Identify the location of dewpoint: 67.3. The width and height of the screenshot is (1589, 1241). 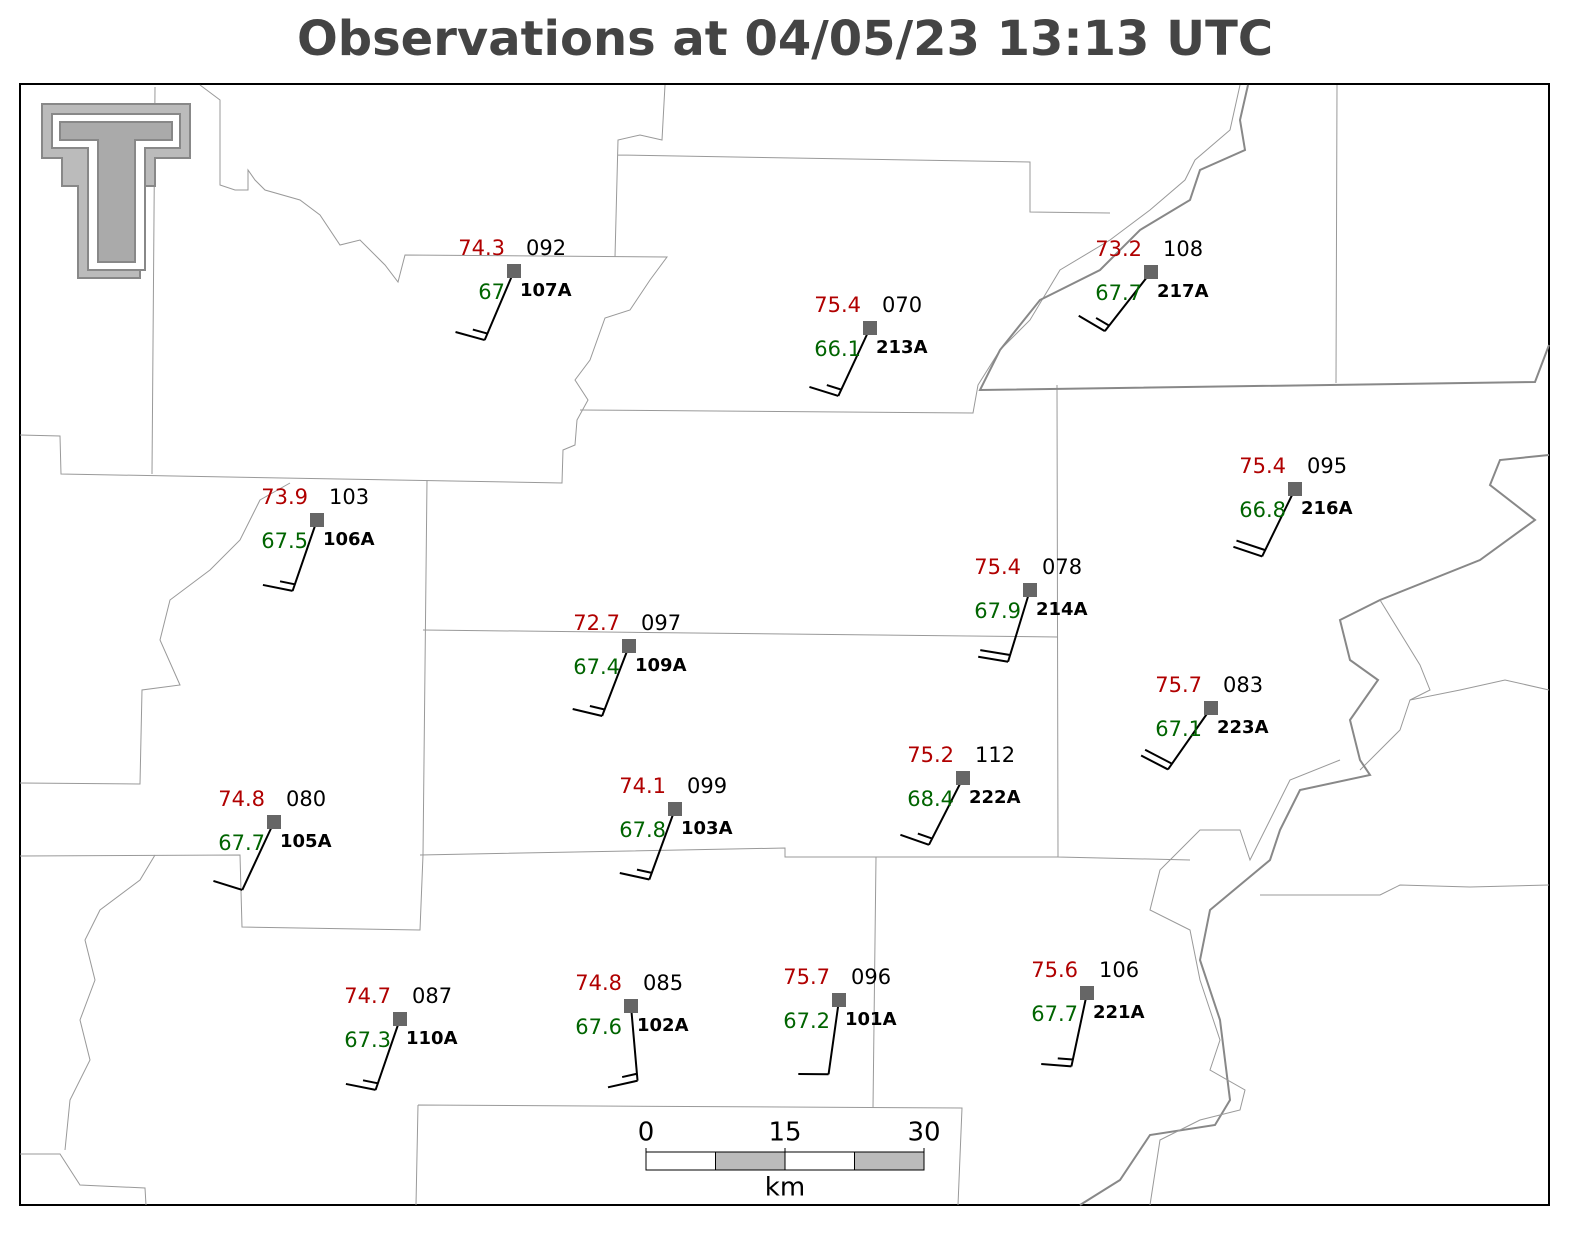
(367, 1040).